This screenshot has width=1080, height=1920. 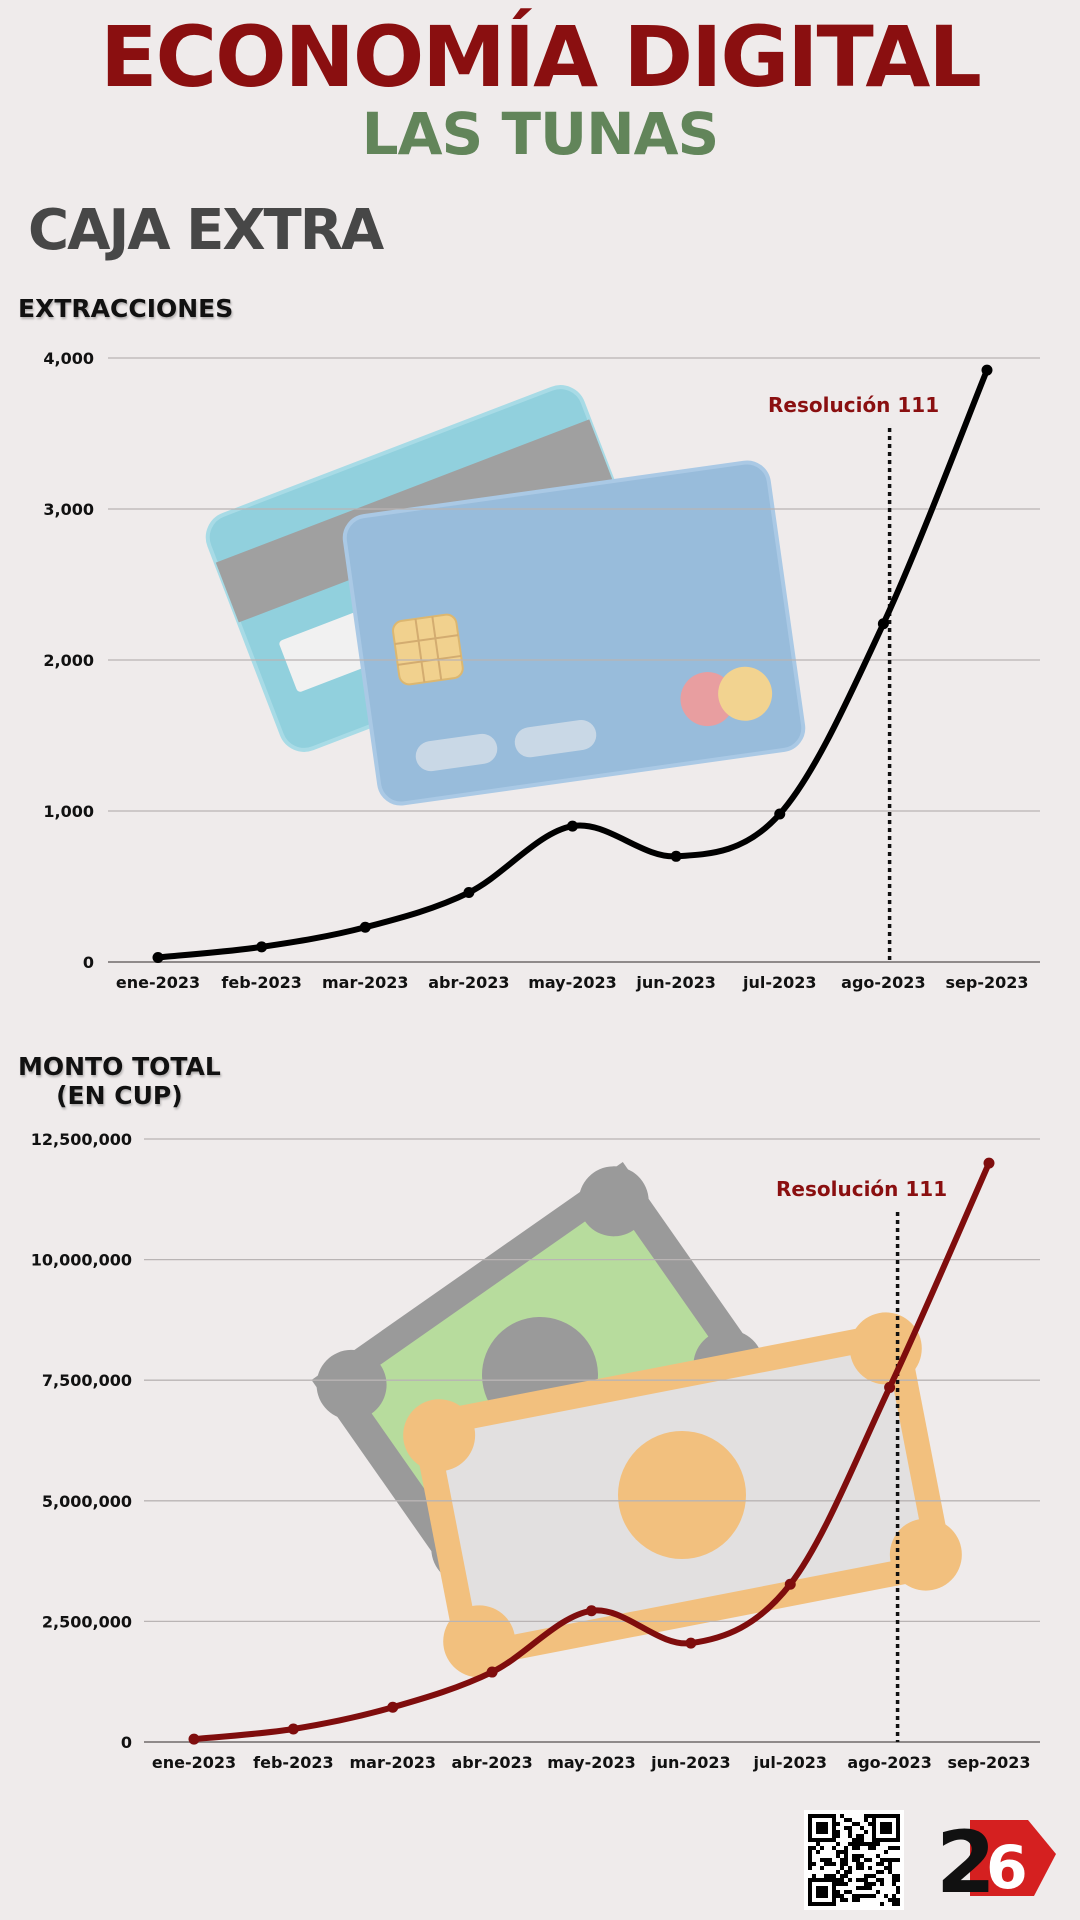 I want to click on c2-ytick-label: 2,500,000, so click(x=87, y=1621).